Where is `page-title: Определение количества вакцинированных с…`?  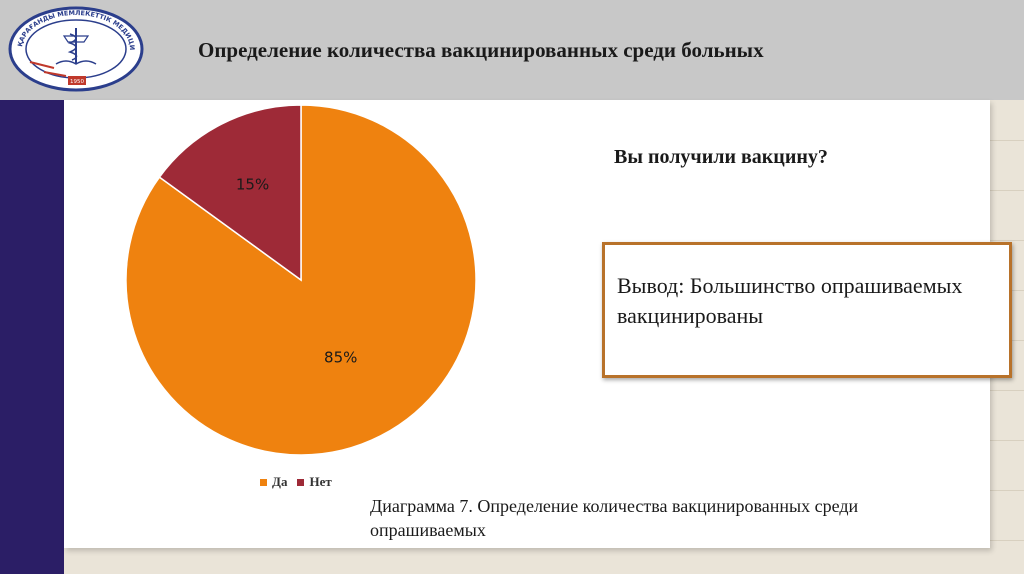 page-title: Определение количества вакцинированных с… is located at coordinates (481, 50).